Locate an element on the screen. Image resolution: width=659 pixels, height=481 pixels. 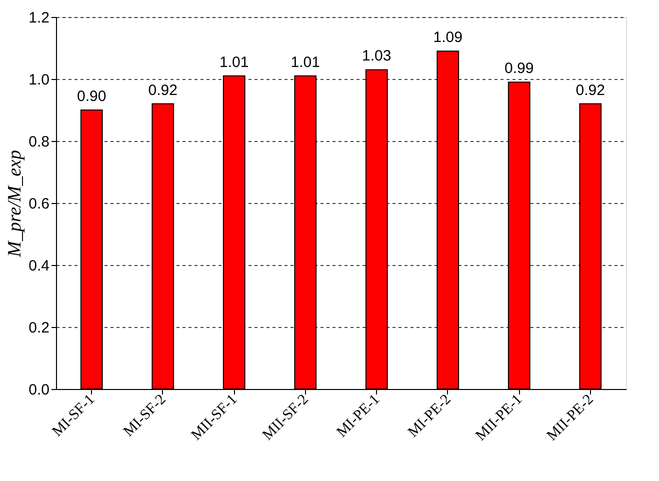
y-tick-label: 1.2 is located at coordinates (39, 18).